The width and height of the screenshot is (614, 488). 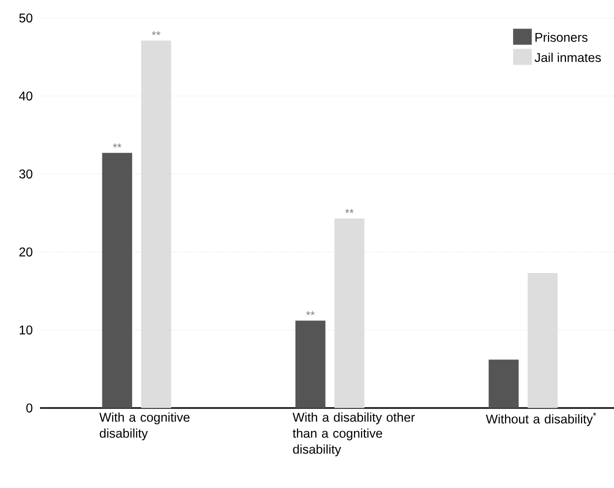 What do you see at coordinates (25, 252) in the screenshot?
I see `y-tick-label: 20` at bounding box center [25, 252].